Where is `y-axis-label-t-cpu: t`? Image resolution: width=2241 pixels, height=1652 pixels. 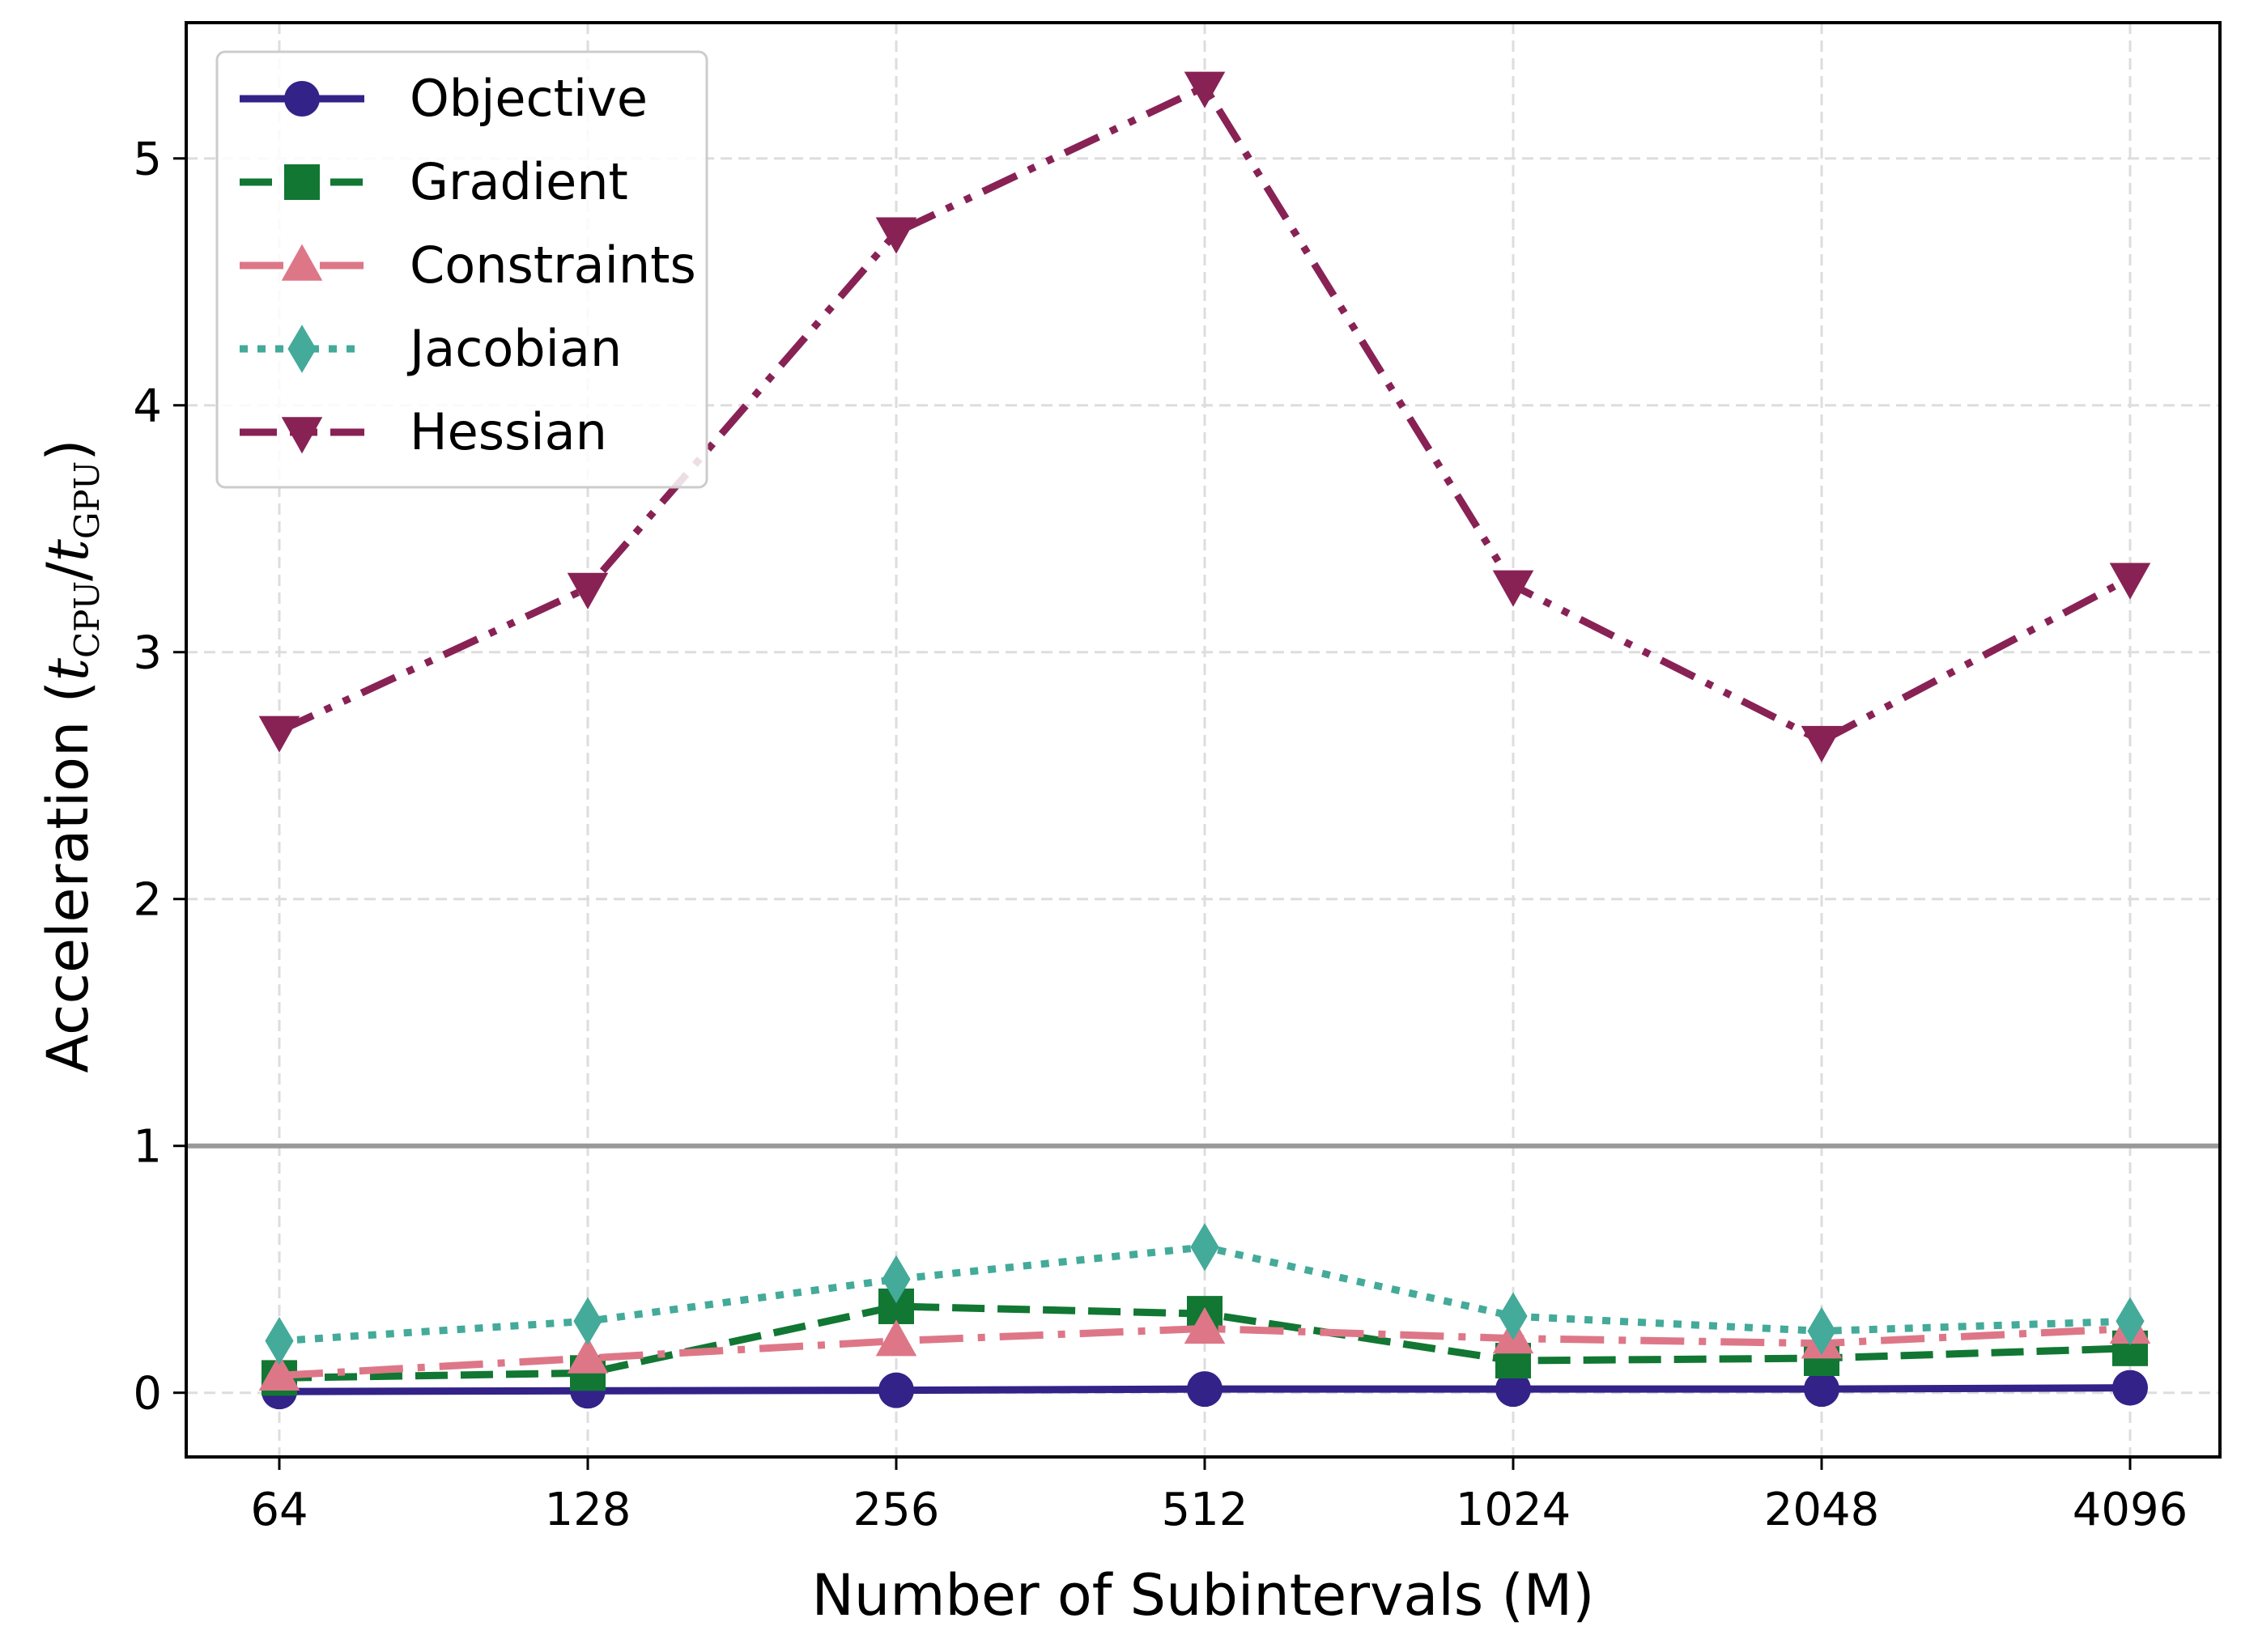
y-axis-label-t-cpu: t is located at coordinates (68, 669).